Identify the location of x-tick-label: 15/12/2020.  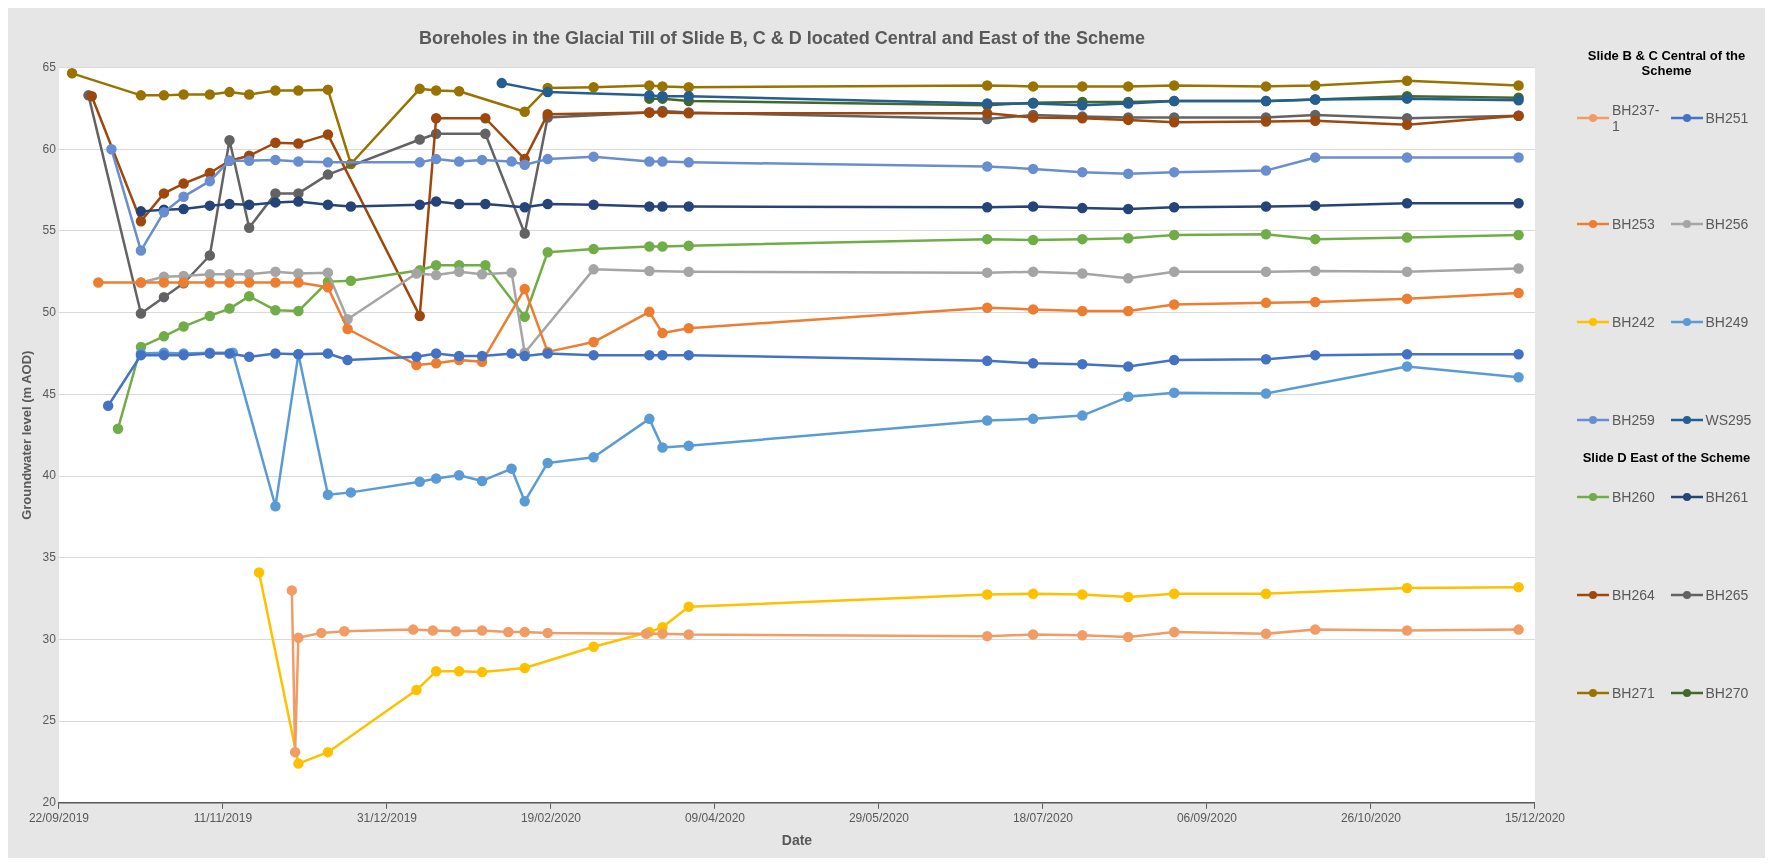
(1535, 818).